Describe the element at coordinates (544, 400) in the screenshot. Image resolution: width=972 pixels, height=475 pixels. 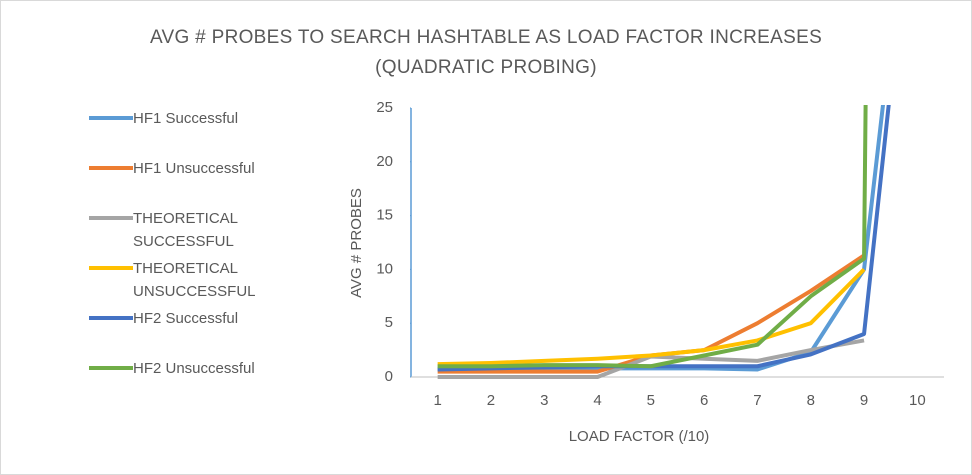
I see `x-tick-label: 3` at that location.